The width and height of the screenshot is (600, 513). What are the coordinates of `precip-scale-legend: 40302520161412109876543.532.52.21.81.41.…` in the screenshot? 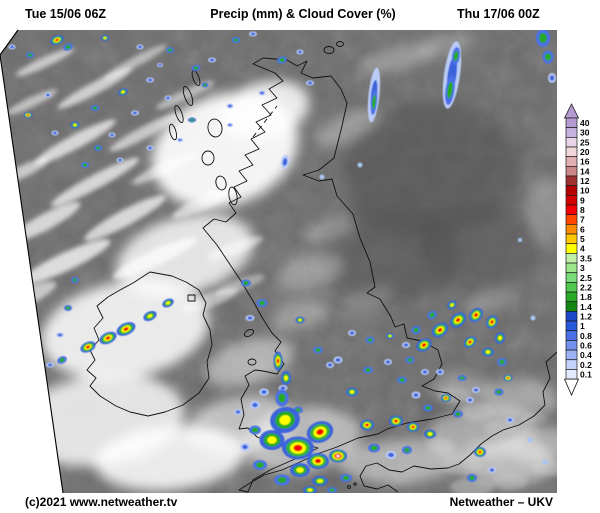 It's located at (577, 250).